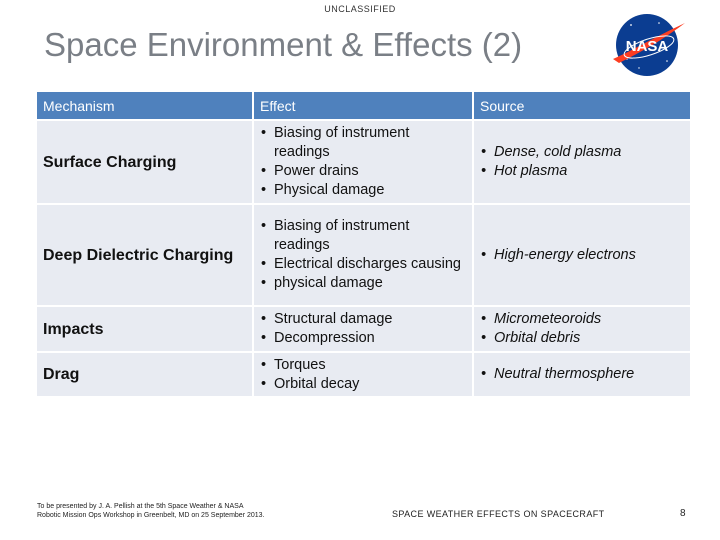 This screenshot has height=540, width=720. What do you see at coordinates (363, 338) in the screenshot?
I see `list-item: Decompression` at bounding box center [363, 338].